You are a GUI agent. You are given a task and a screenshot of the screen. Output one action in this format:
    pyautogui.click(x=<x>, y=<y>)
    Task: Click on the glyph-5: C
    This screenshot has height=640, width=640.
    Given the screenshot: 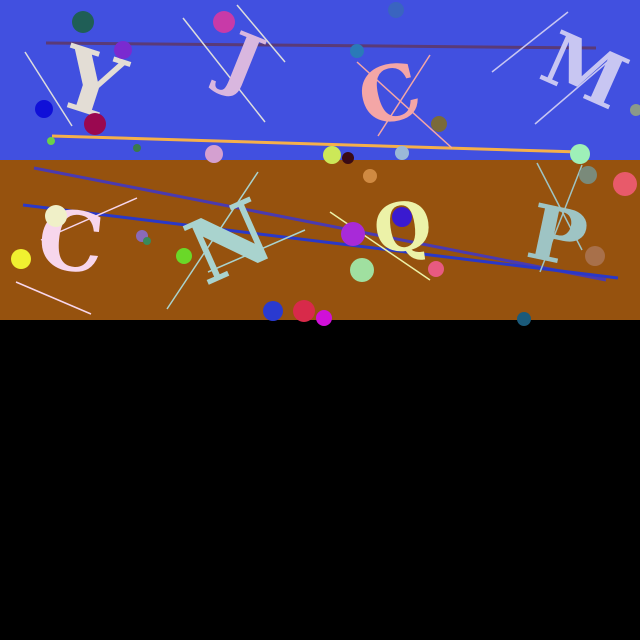 What is the action you would take?
    pyautogui.click(x=70, y=242)
    